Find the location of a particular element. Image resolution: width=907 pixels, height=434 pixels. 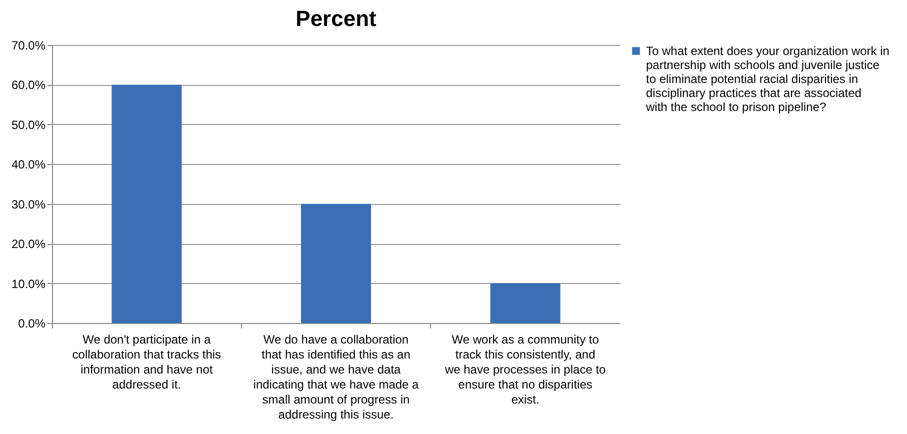

legend-label: To what extent does your organization work in partnership with schools and juvenile justice to eliminate potential racial disparities in disciplinary practices that are associated with the school to prison pipeline? is located at coordinates (767, 79).